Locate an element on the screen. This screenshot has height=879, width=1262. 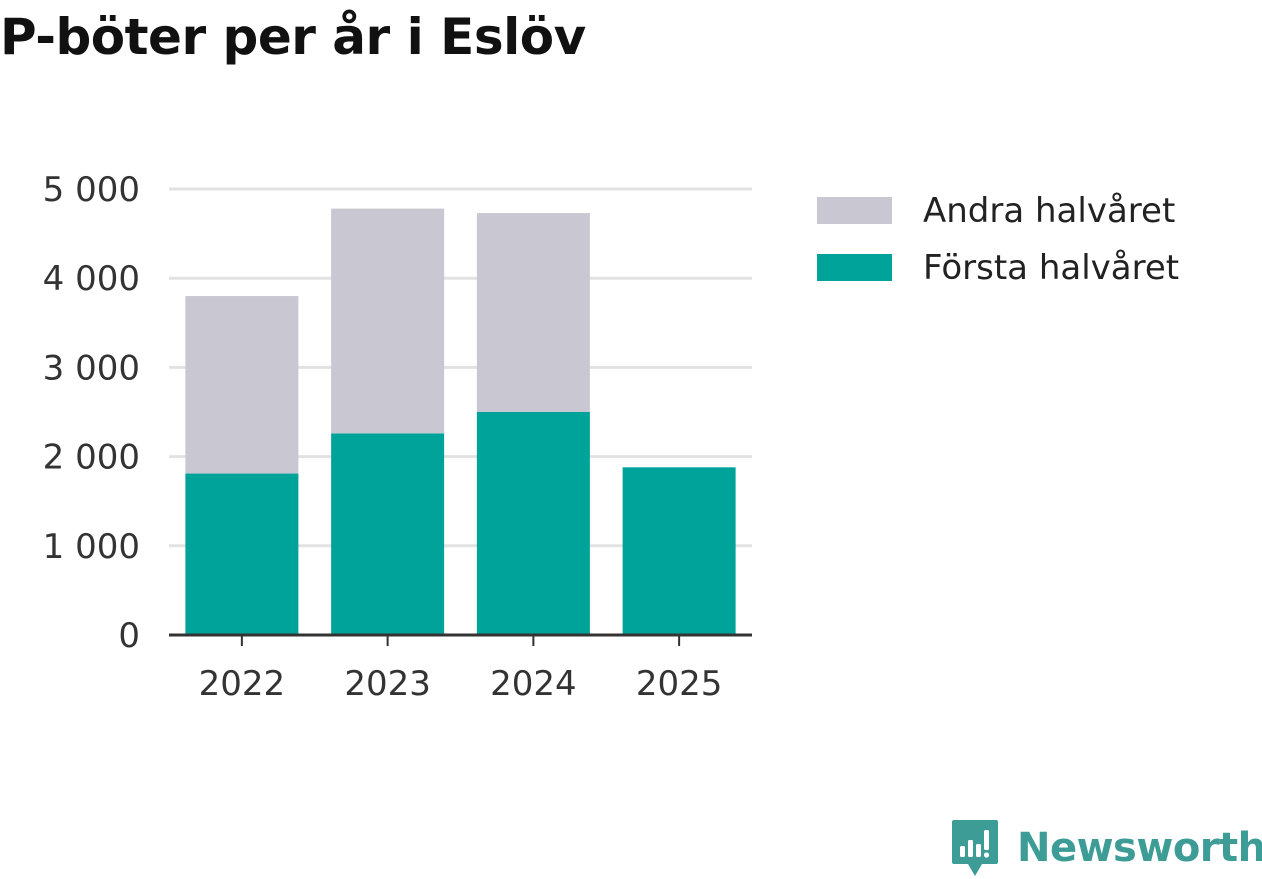
y-axis-labels: 0 1 000 2 000 3 000 4 000 5 000 is located at coordinates (91, 413).